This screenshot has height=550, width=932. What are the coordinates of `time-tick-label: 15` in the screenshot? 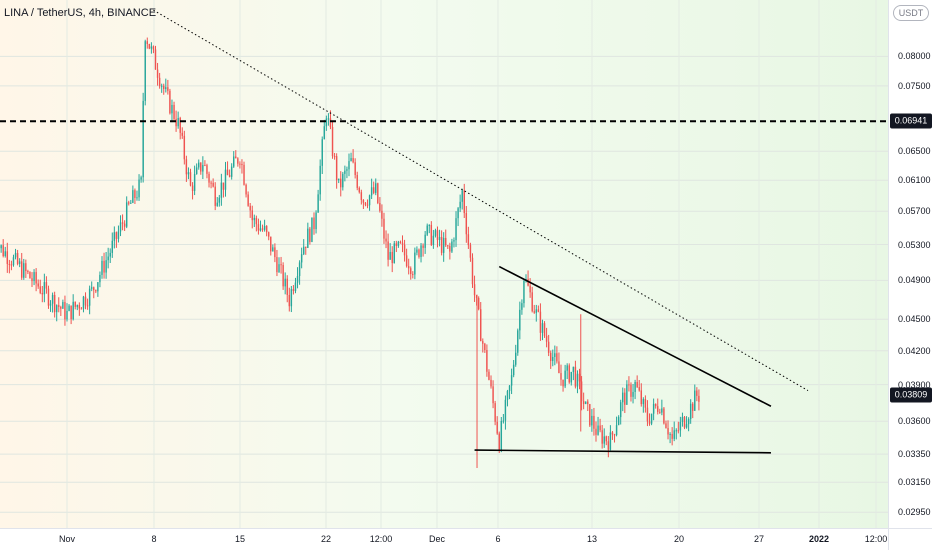 It's located at (240, 539).